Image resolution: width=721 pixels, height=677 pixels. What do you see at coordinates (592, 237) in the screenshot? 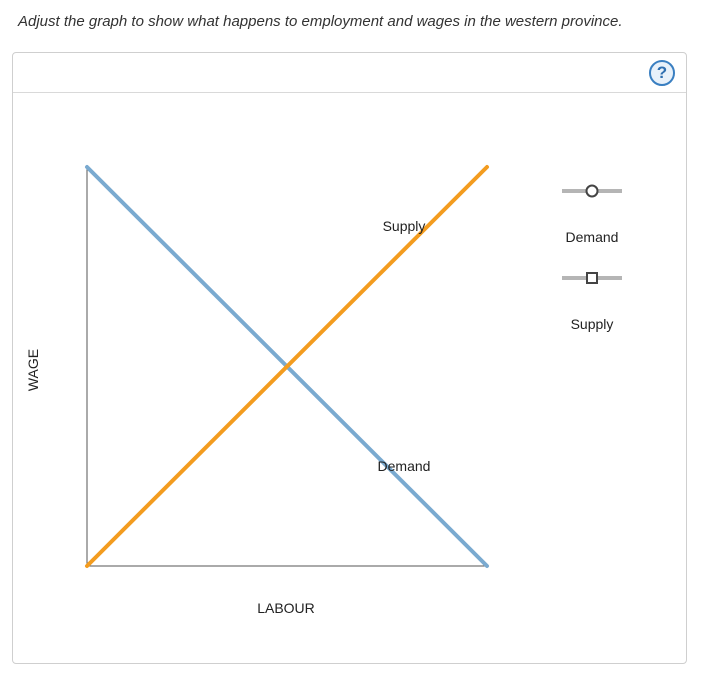
I see `legend-demand-label: Demand` at bounding box center [592, 237].